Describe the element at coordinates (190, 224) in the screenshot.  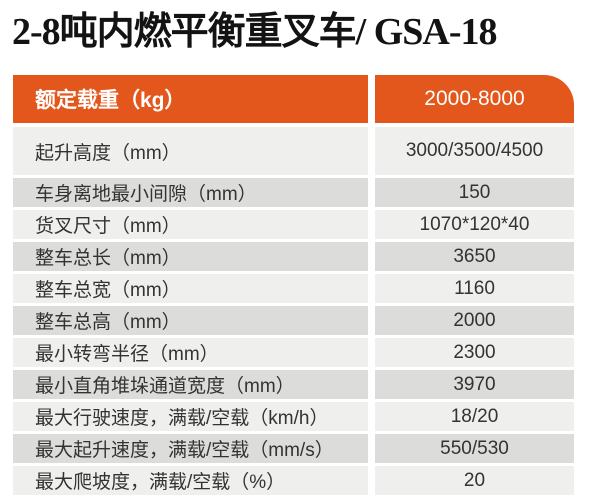
I see `row-label: 货叉尺寸（mm）` at that location.